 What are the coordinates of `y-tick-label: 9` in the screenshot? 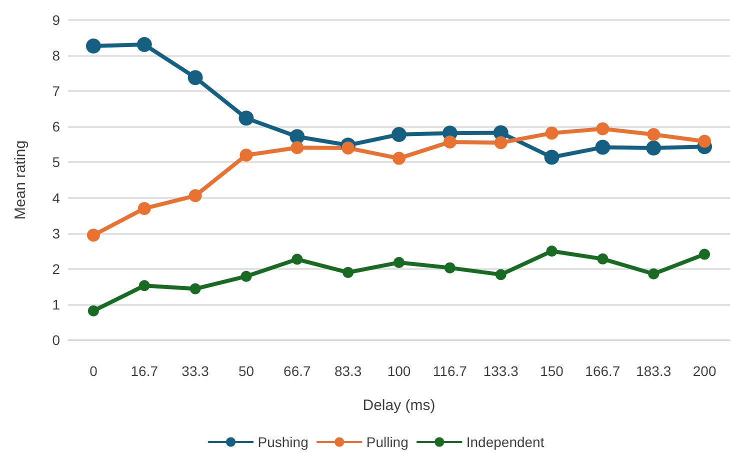 It's located at (56, 20).